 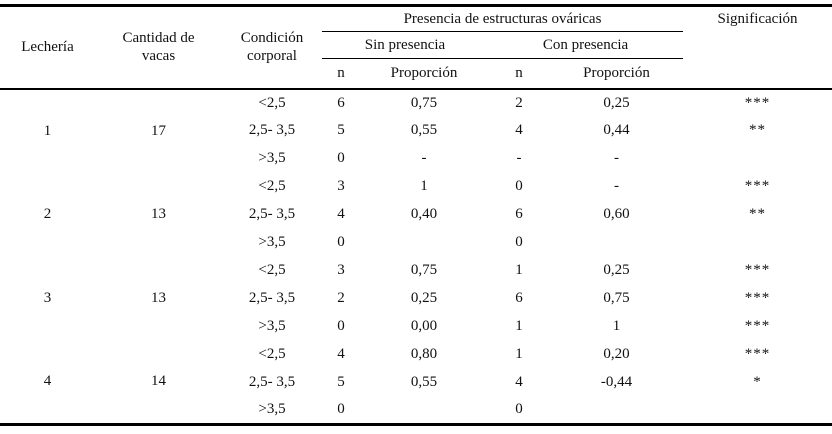 I want to click on table-row: 1 17 <2,5 6 0,75 2 0,25 ***, so click(x=416, y=114).